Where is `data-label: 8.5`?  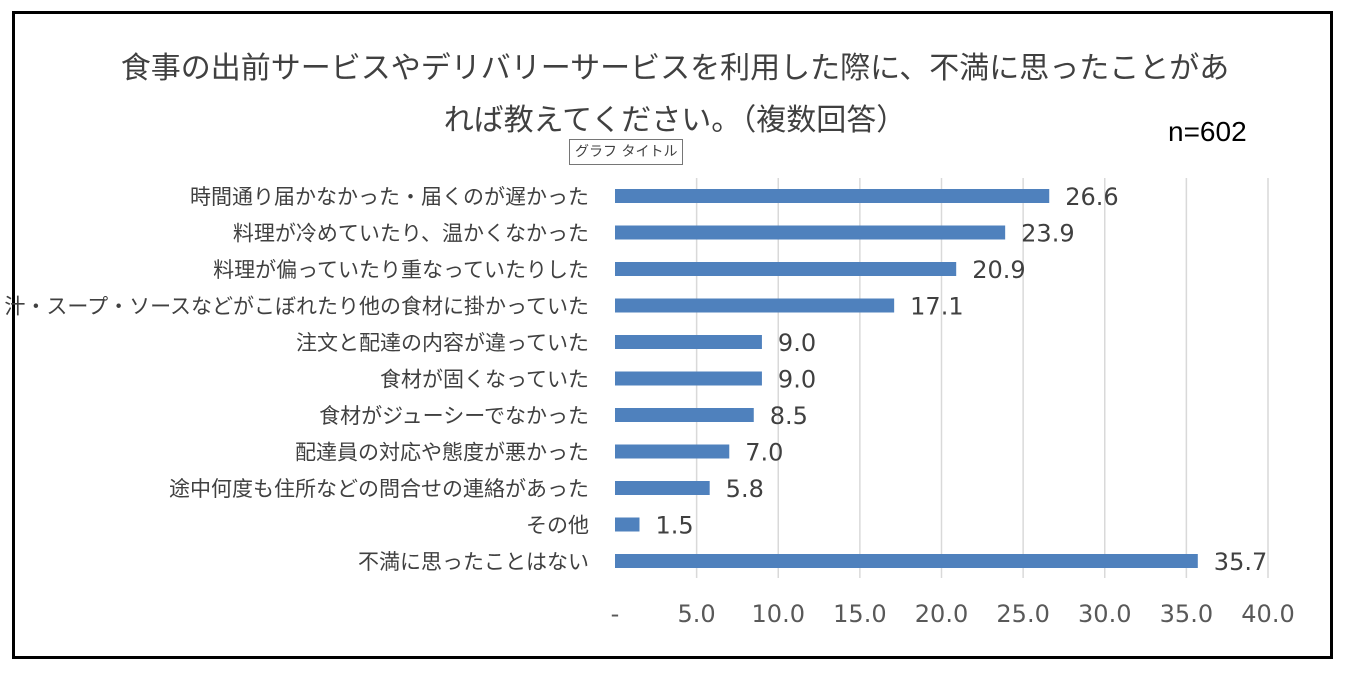
data-label: 8.5 is located at coordinates (789, 416).